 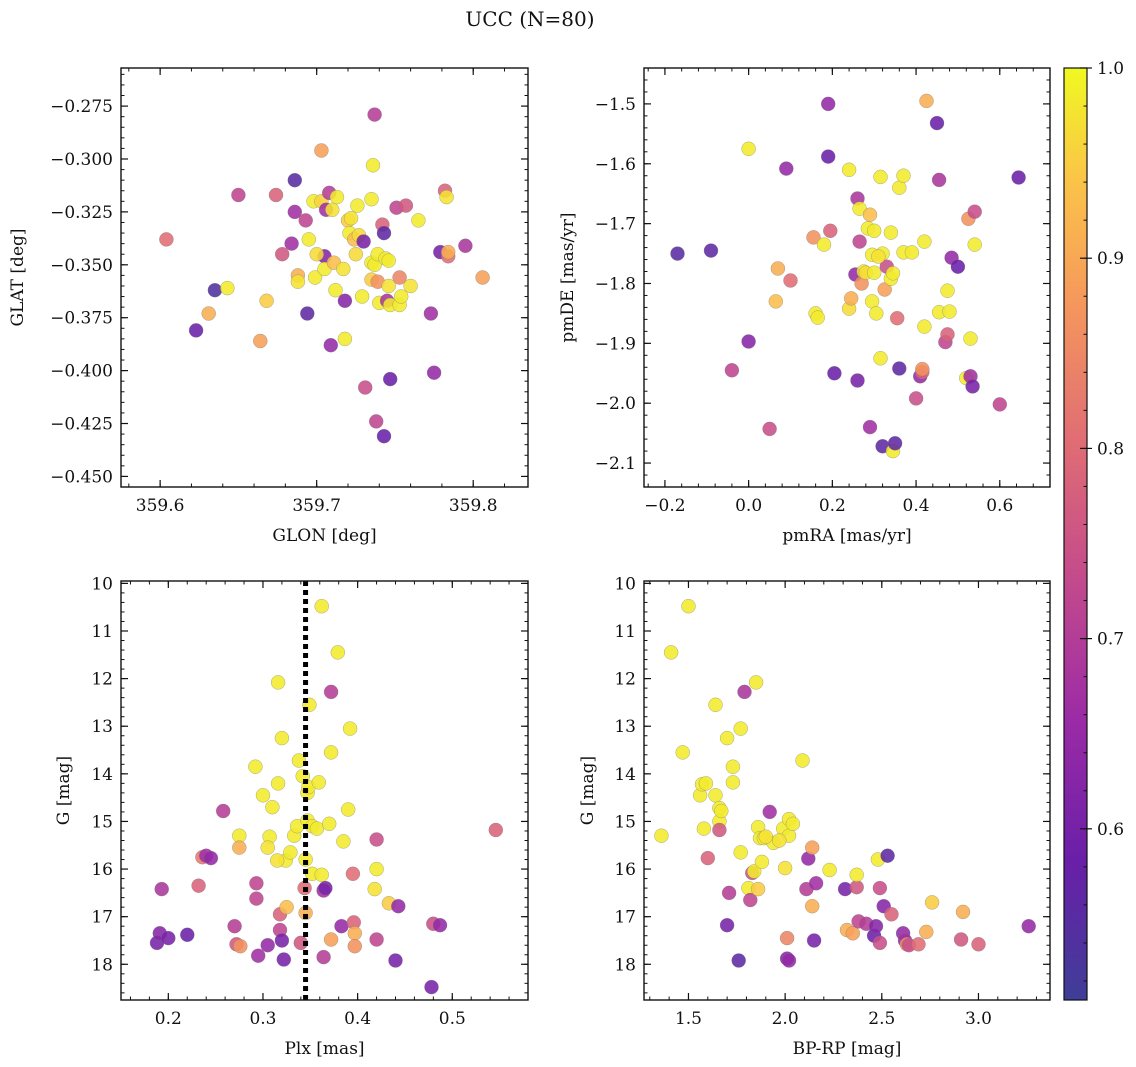 I want to click on x-tick-label: 0.3, so click(x=262, y=1019).